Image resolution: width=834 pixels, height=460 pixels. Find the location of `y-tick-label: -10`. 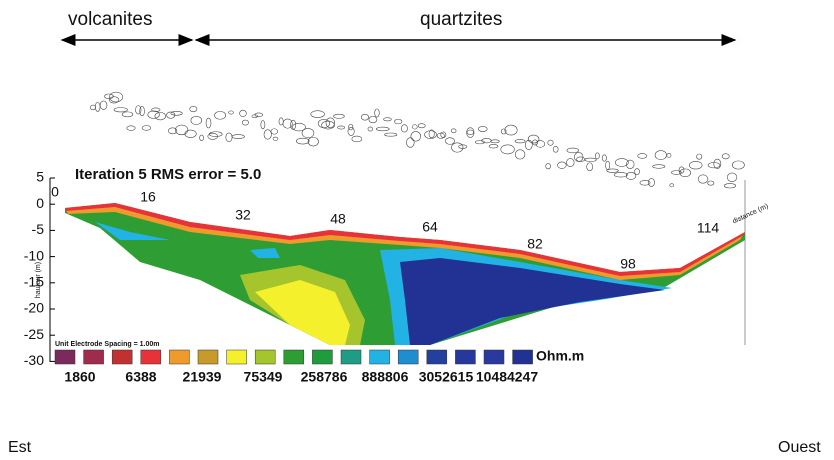

y-tick-label: -10 is located at coordinates (34, 255).